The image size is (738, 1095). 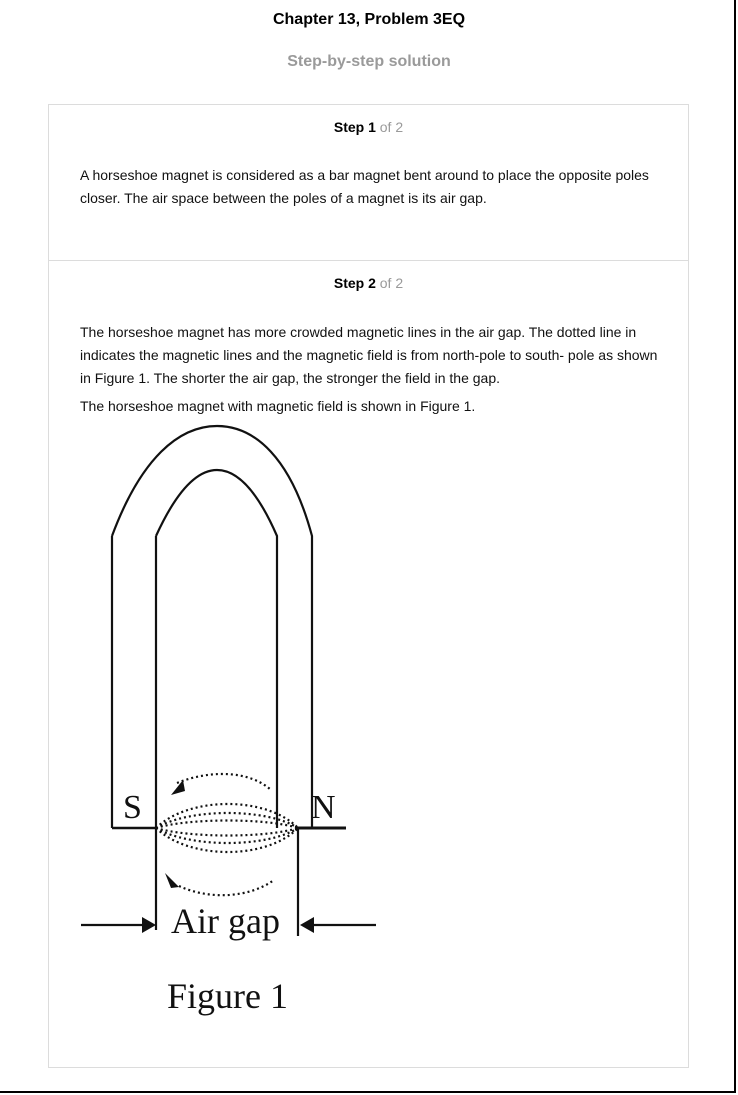 What do you see at coordinates (369, 61) in the screenshot?
I see `page-subtitle: Step-by-step solution` at bounding box center [369, 61].